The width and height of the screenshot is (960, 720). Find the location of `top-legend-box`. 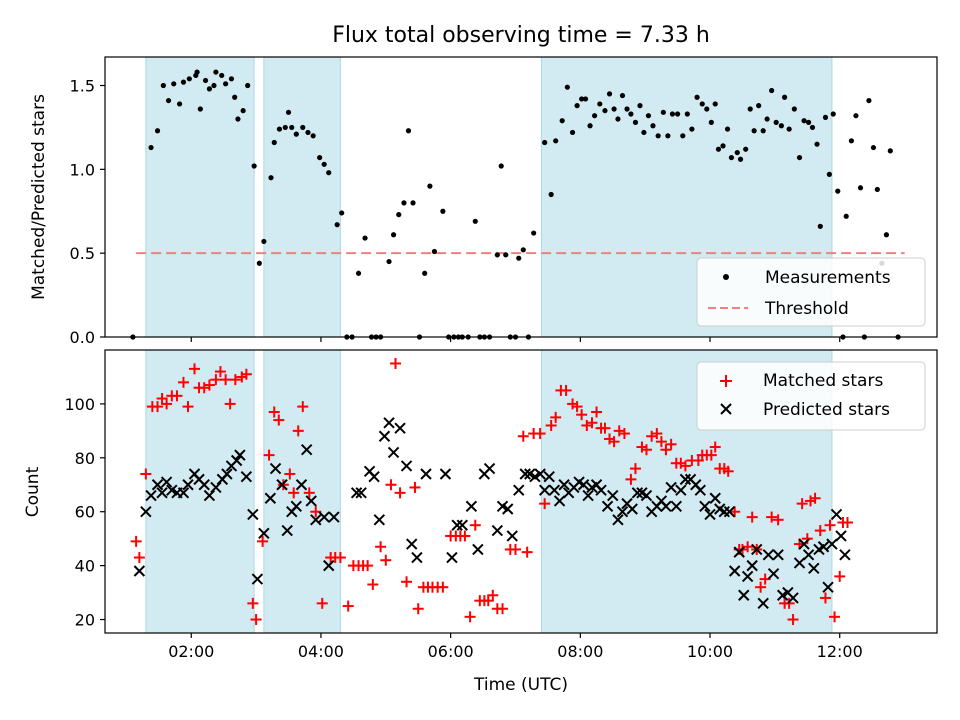

top-legend-box is located at coordinates (811, 292).